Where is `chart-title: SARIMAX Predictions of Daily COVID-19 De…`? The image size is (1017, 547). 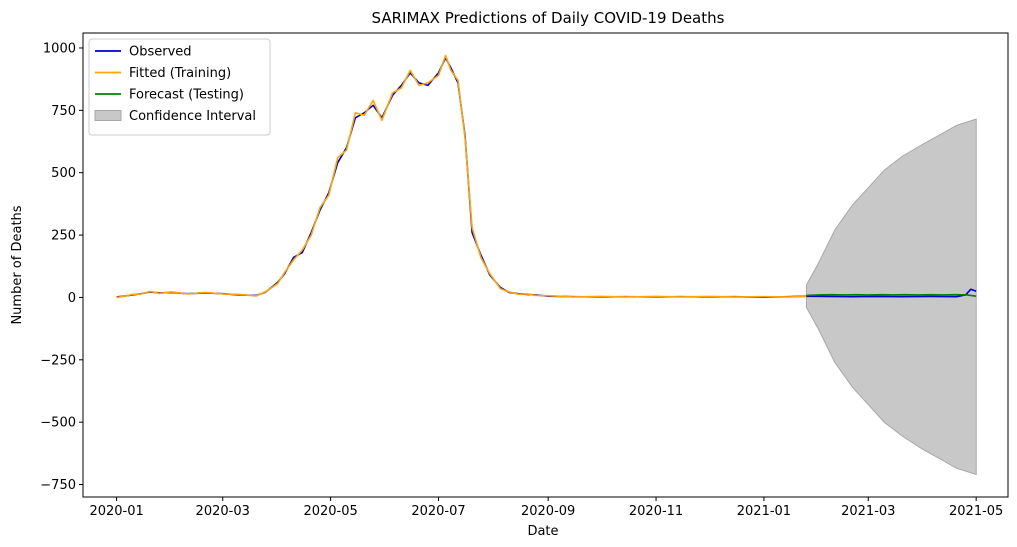 chart-title: SARIMAX Predictions of Daily COVID-19 De… is located at coordinates (548, 18).